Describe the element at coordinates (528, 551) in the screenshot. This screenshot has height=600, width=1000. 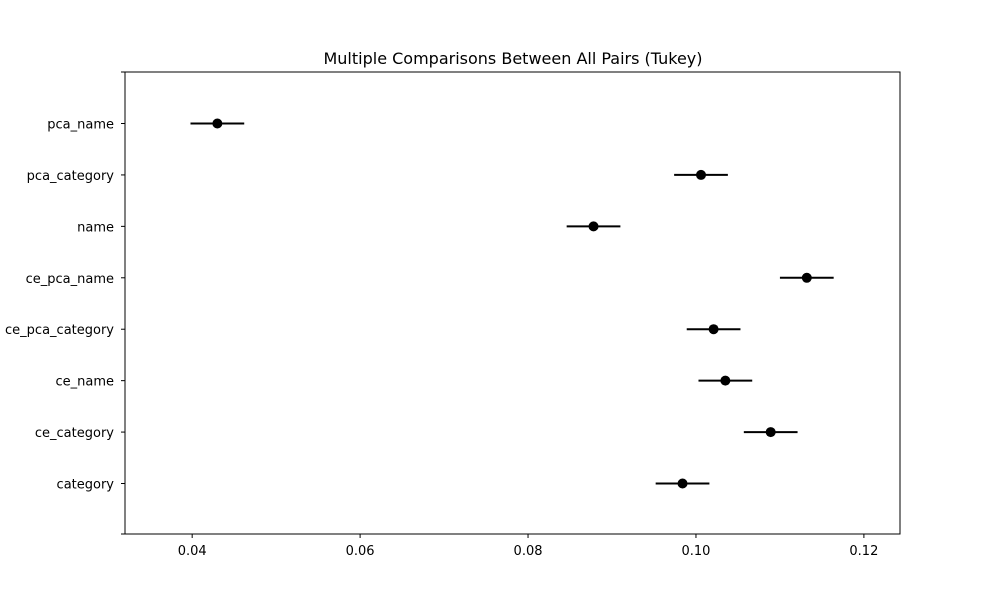
I see `x-tick-label: 0.08` at that location.